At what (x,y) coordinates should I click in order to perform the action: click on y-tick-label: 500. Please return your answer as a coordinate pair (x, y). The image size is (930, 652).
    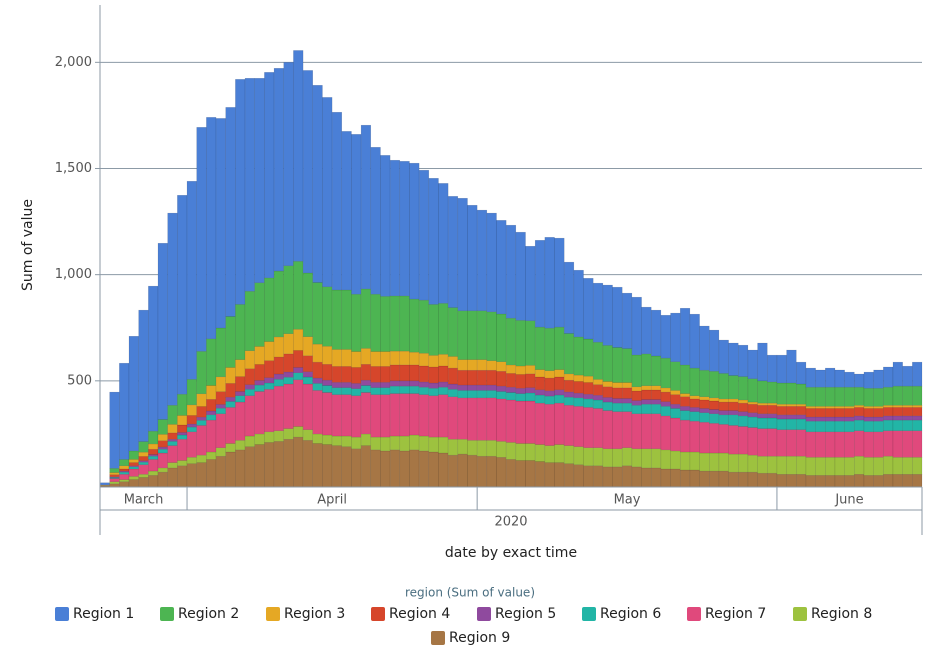
    Looking at the image, I should click on (79, 380).